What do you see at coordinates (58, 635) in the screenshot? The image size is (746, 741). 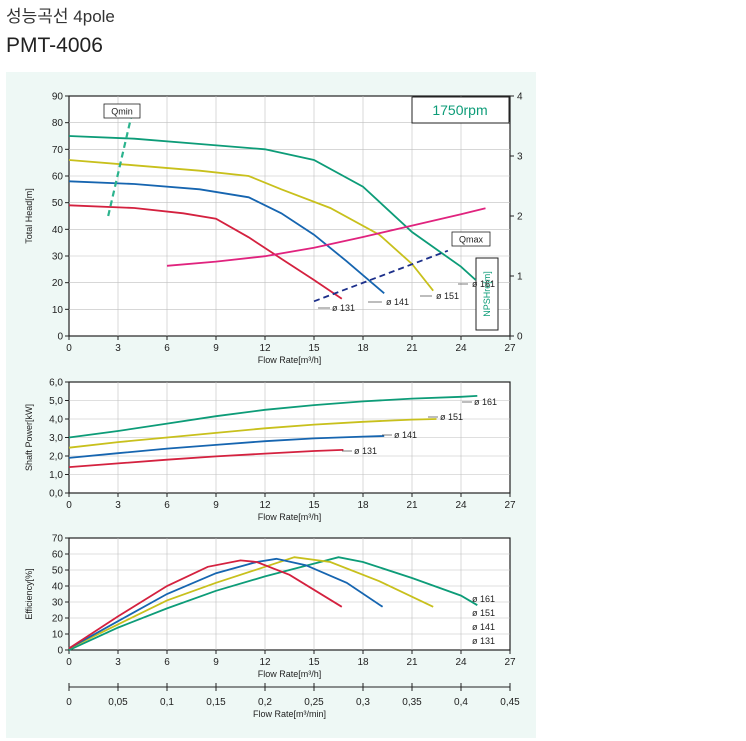 I see `efficiency-y-tick-label: 10` at bounding box center [58, 635].